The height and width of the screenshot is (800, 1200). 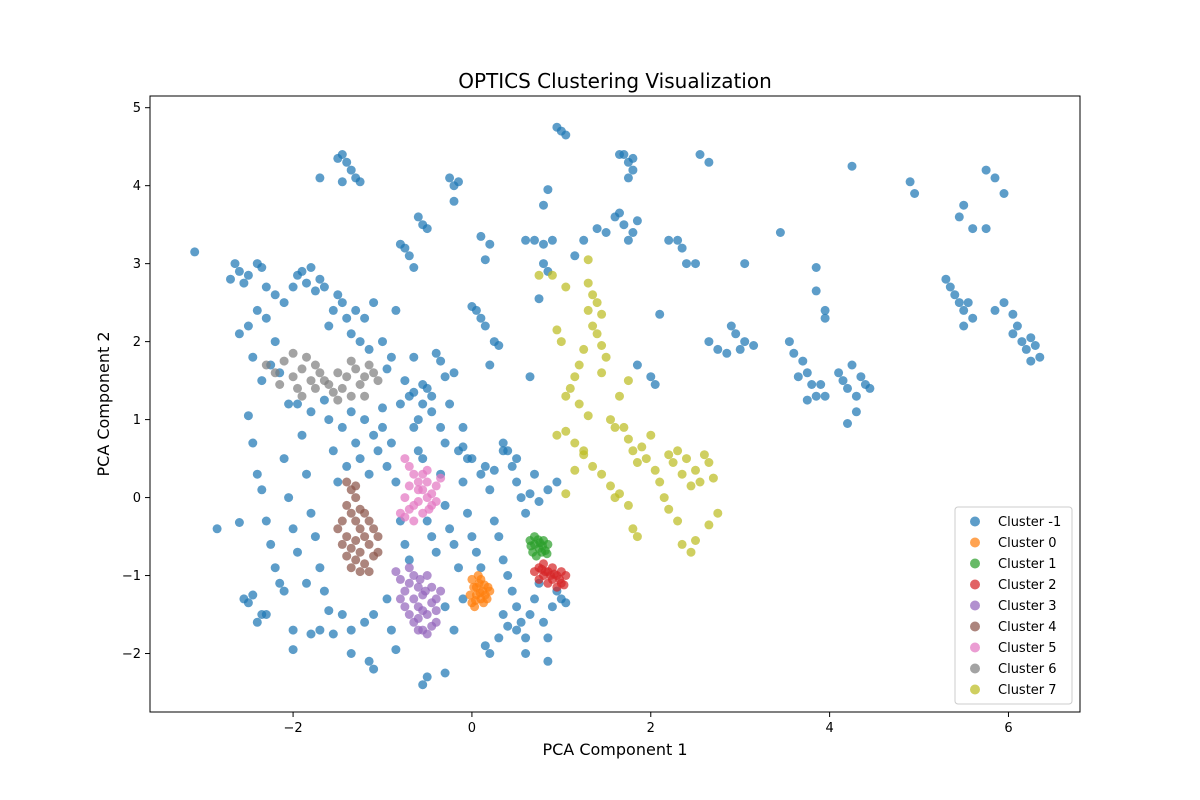 I want to click on legend-label: Cluster 2, so click(x=1027, y=585).